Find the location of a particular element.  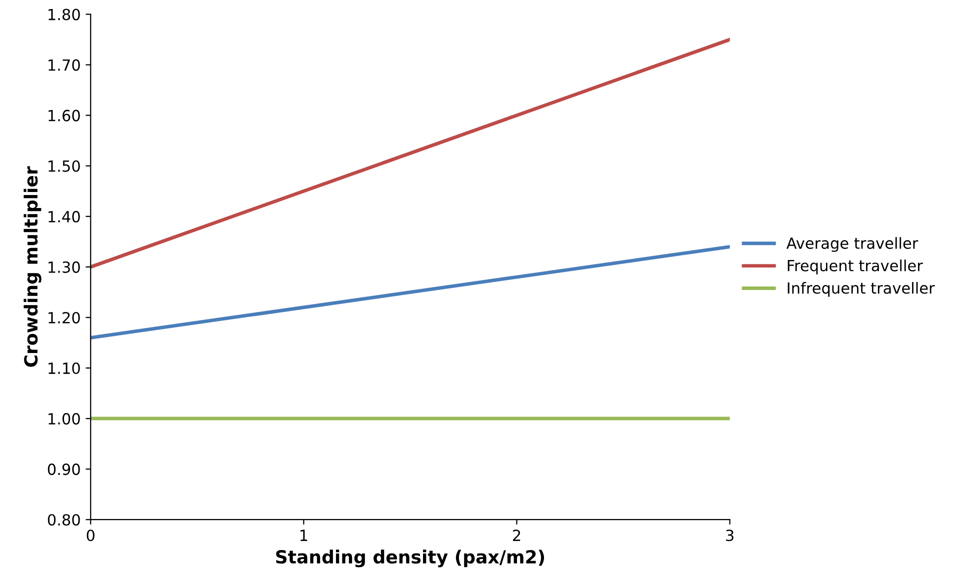

y-tick-label: 0.90 is located at coordinates (64, 470).